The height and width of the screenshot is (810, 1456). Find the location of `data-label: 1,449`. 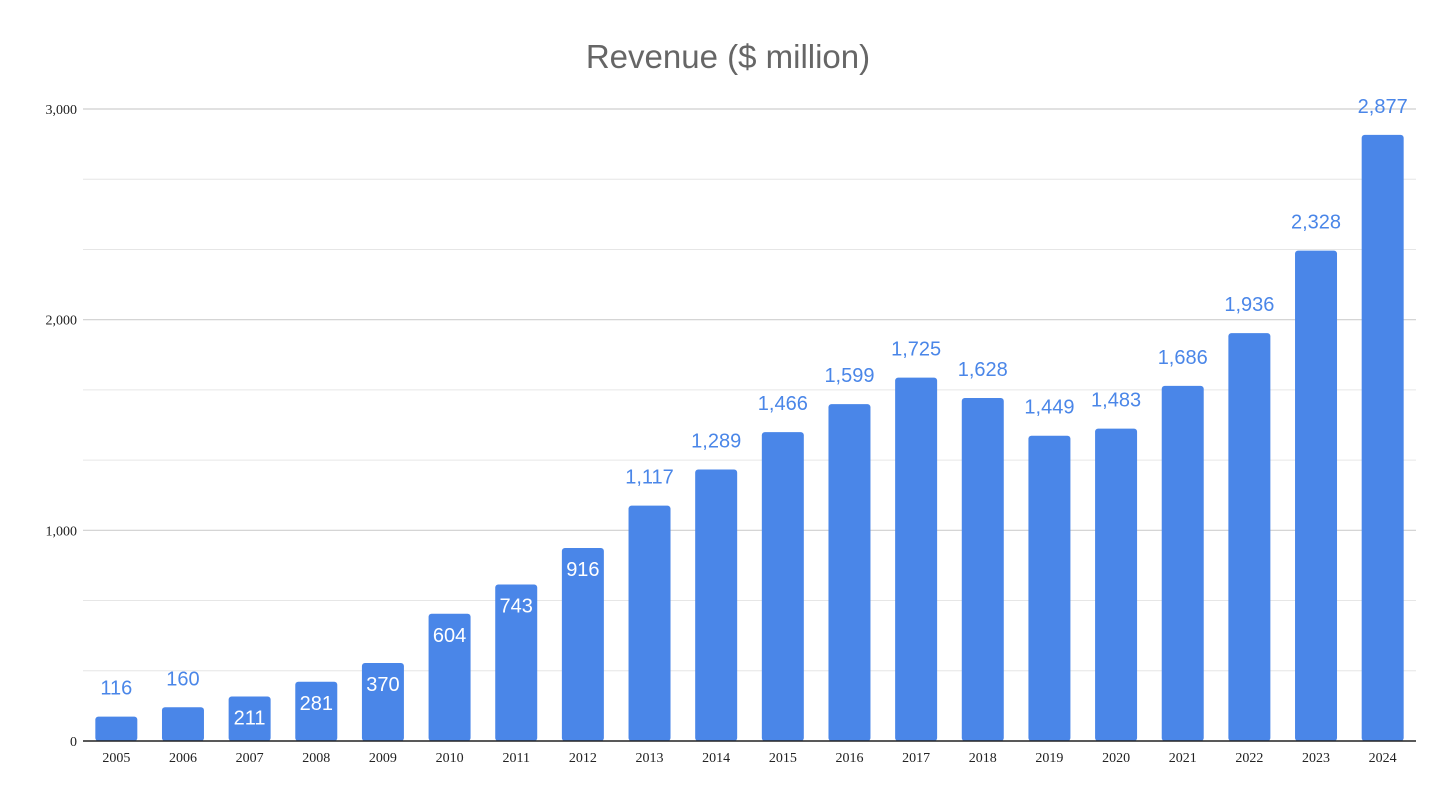

data-label: 1,449 is located at coordinates (1049, 408).